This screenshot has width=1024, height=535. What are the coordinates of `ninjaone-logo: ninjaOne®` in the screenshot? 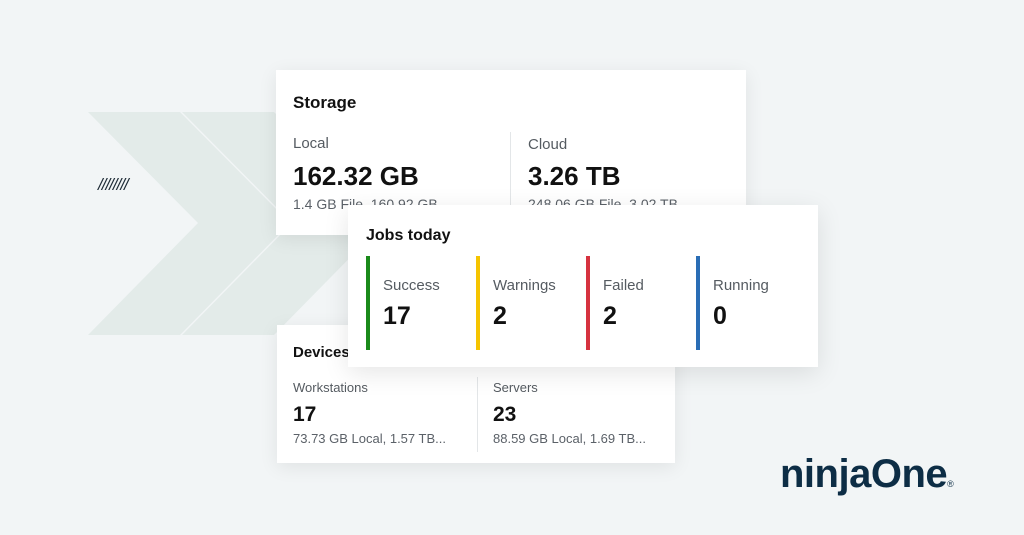 It's located at (867, 474).